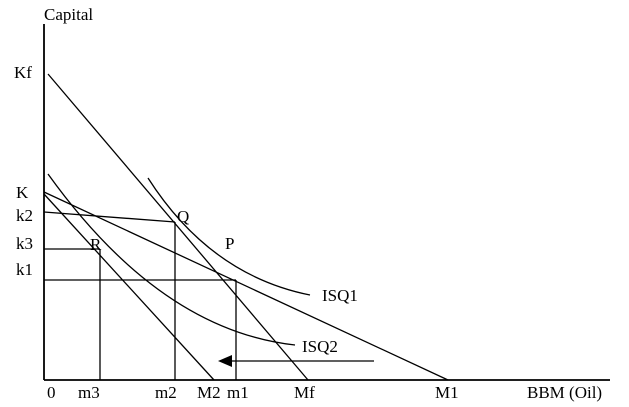 Image resolution: width=629 pixels, height=407 pixels. I want to click on origin-label: 0, so click(51, 392).